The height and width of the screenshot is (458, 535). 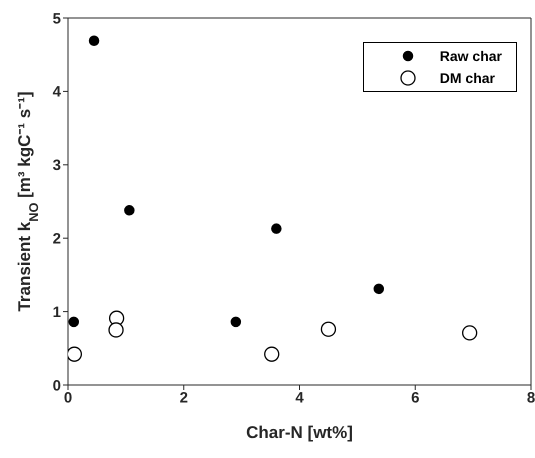 I want to click on x-tick-label: 6, so click(x=415, y=398).